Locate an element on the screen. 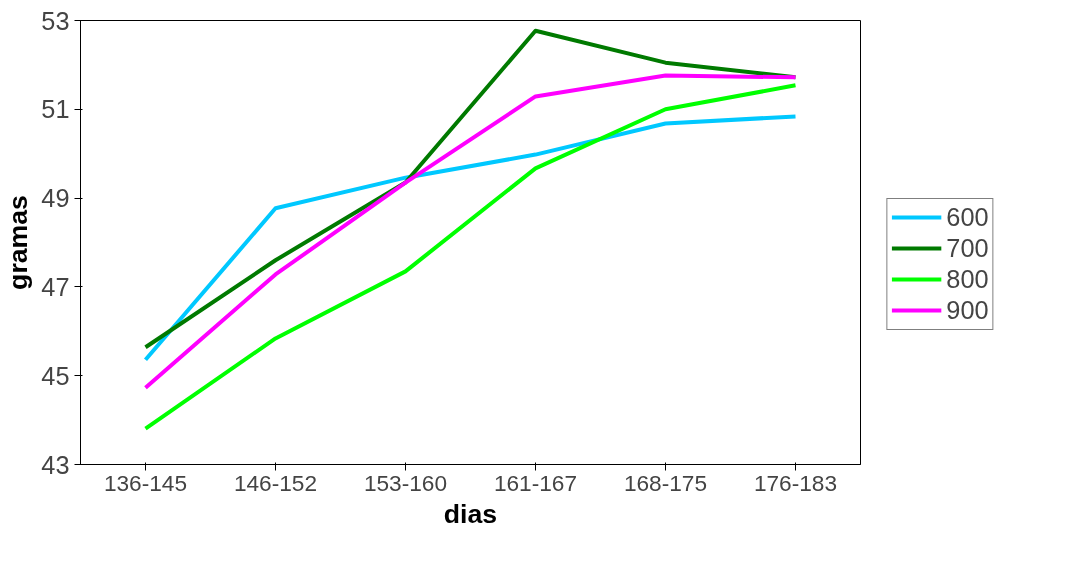 This screenshot has height=581, width=1070. x-tick-label: 136-145 is located at coordinates (145, 482).